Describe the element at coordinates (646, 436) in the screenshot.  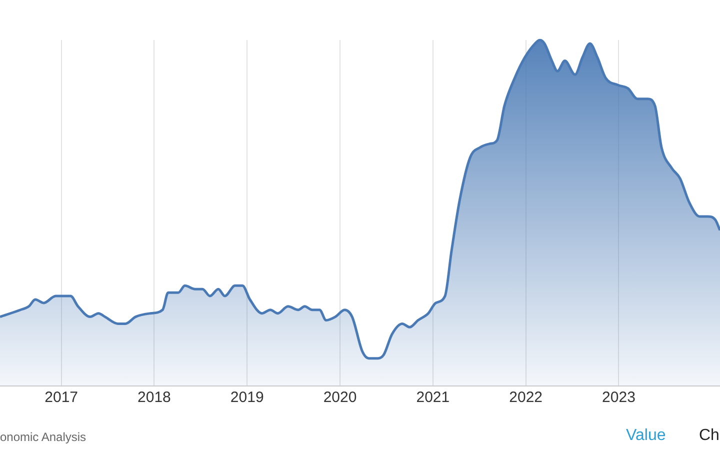
I see `text: Value` at that location.